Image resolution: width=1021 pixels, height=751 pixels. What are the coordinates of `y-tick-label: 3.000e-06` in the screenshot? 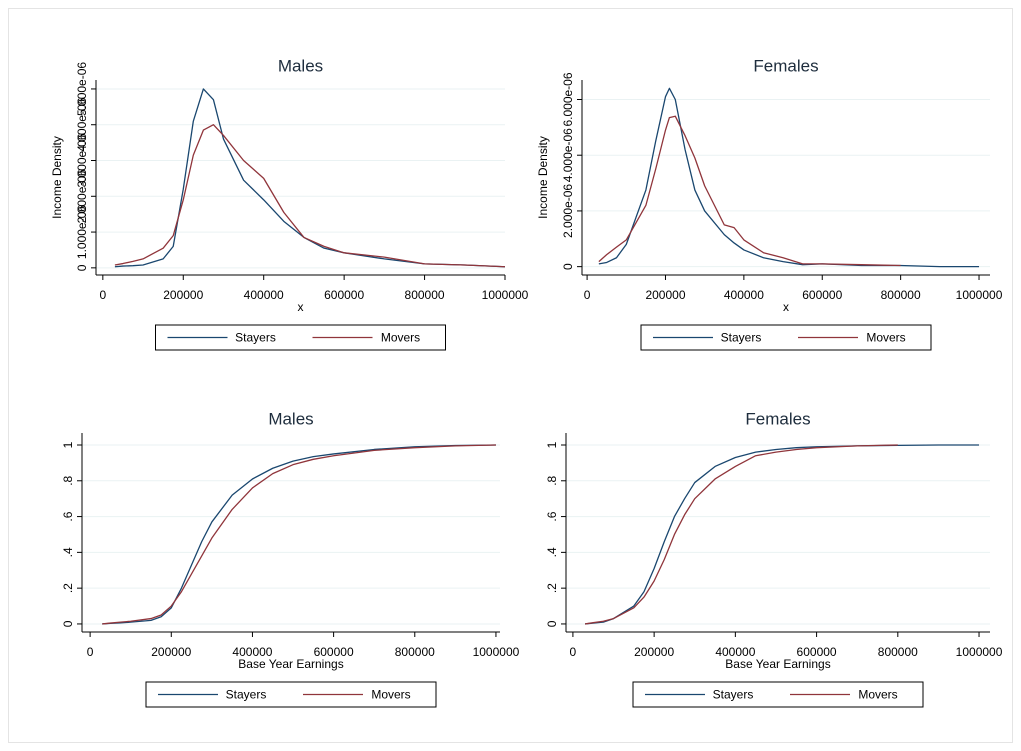 It's located at (82, 160).